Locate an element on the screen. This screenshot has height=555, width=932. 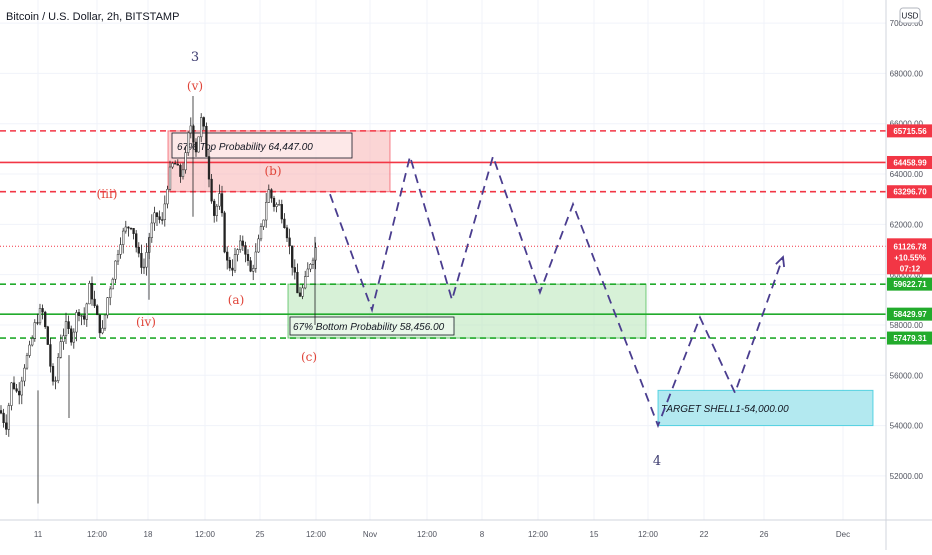
price-level-label: 63296.70 is located at coordinates (910, 192).